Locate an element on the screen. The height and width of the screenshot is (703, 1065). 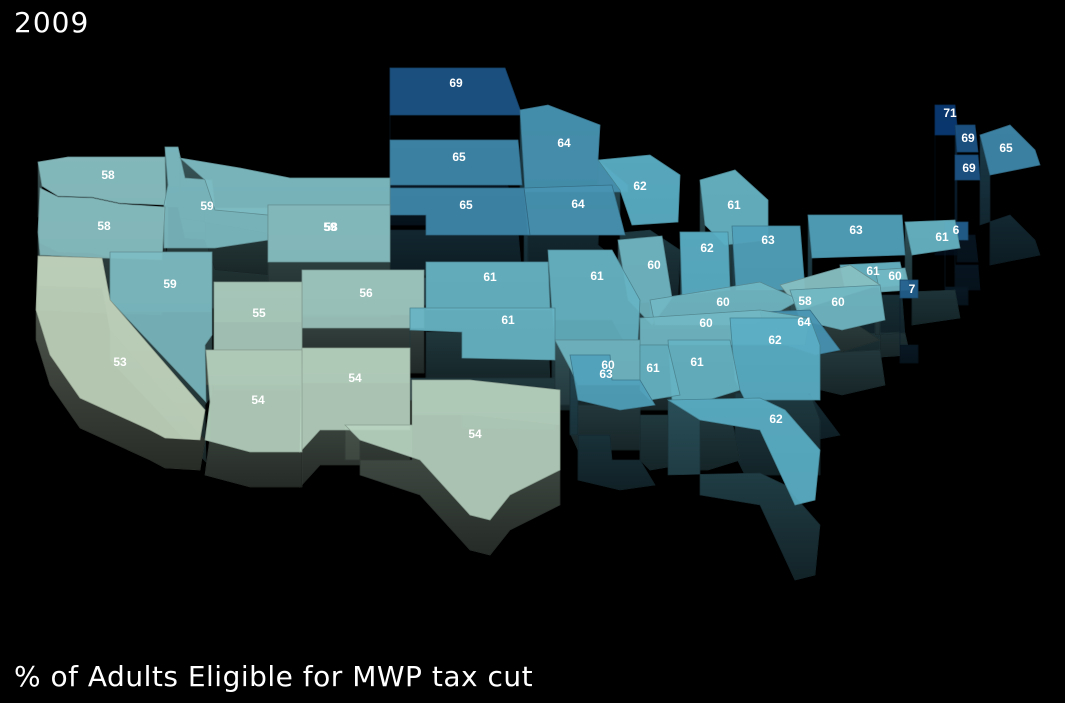
value-label-ia: 64 is located at coordinates (578, 204).